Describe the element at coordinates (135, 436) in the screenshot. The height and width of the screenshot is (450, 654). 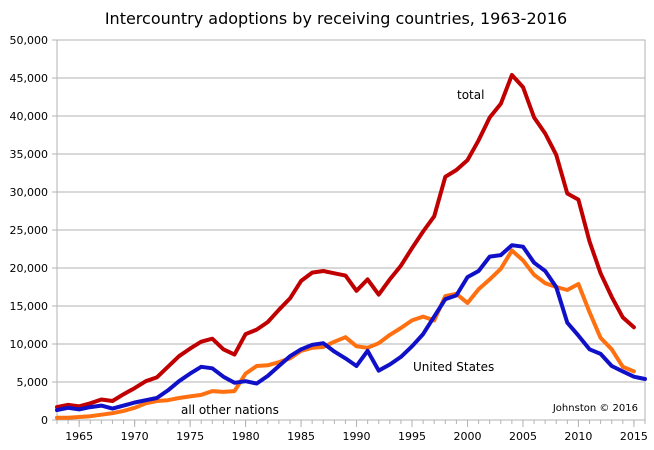
I see `x-tick-label: 1970` at that location.